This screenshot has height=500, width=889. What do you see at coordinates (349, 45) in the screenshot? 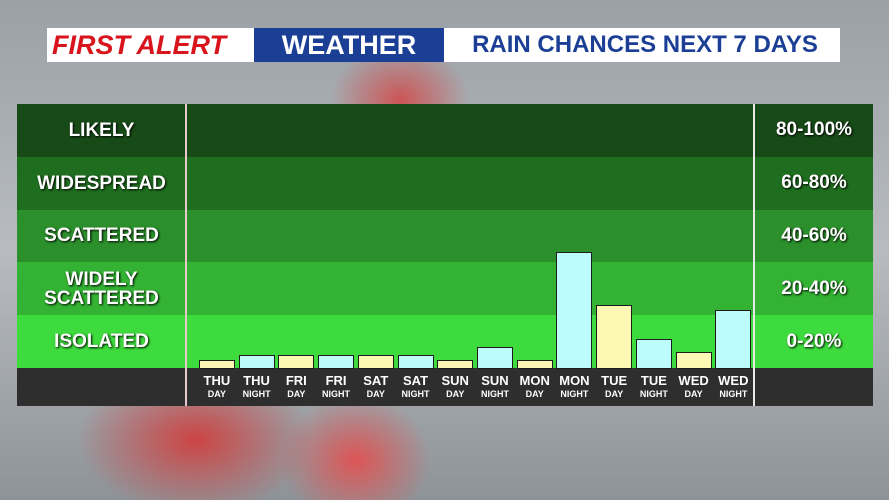
I see `brand-weather: WEATHER` at bounding box center [349, 45].